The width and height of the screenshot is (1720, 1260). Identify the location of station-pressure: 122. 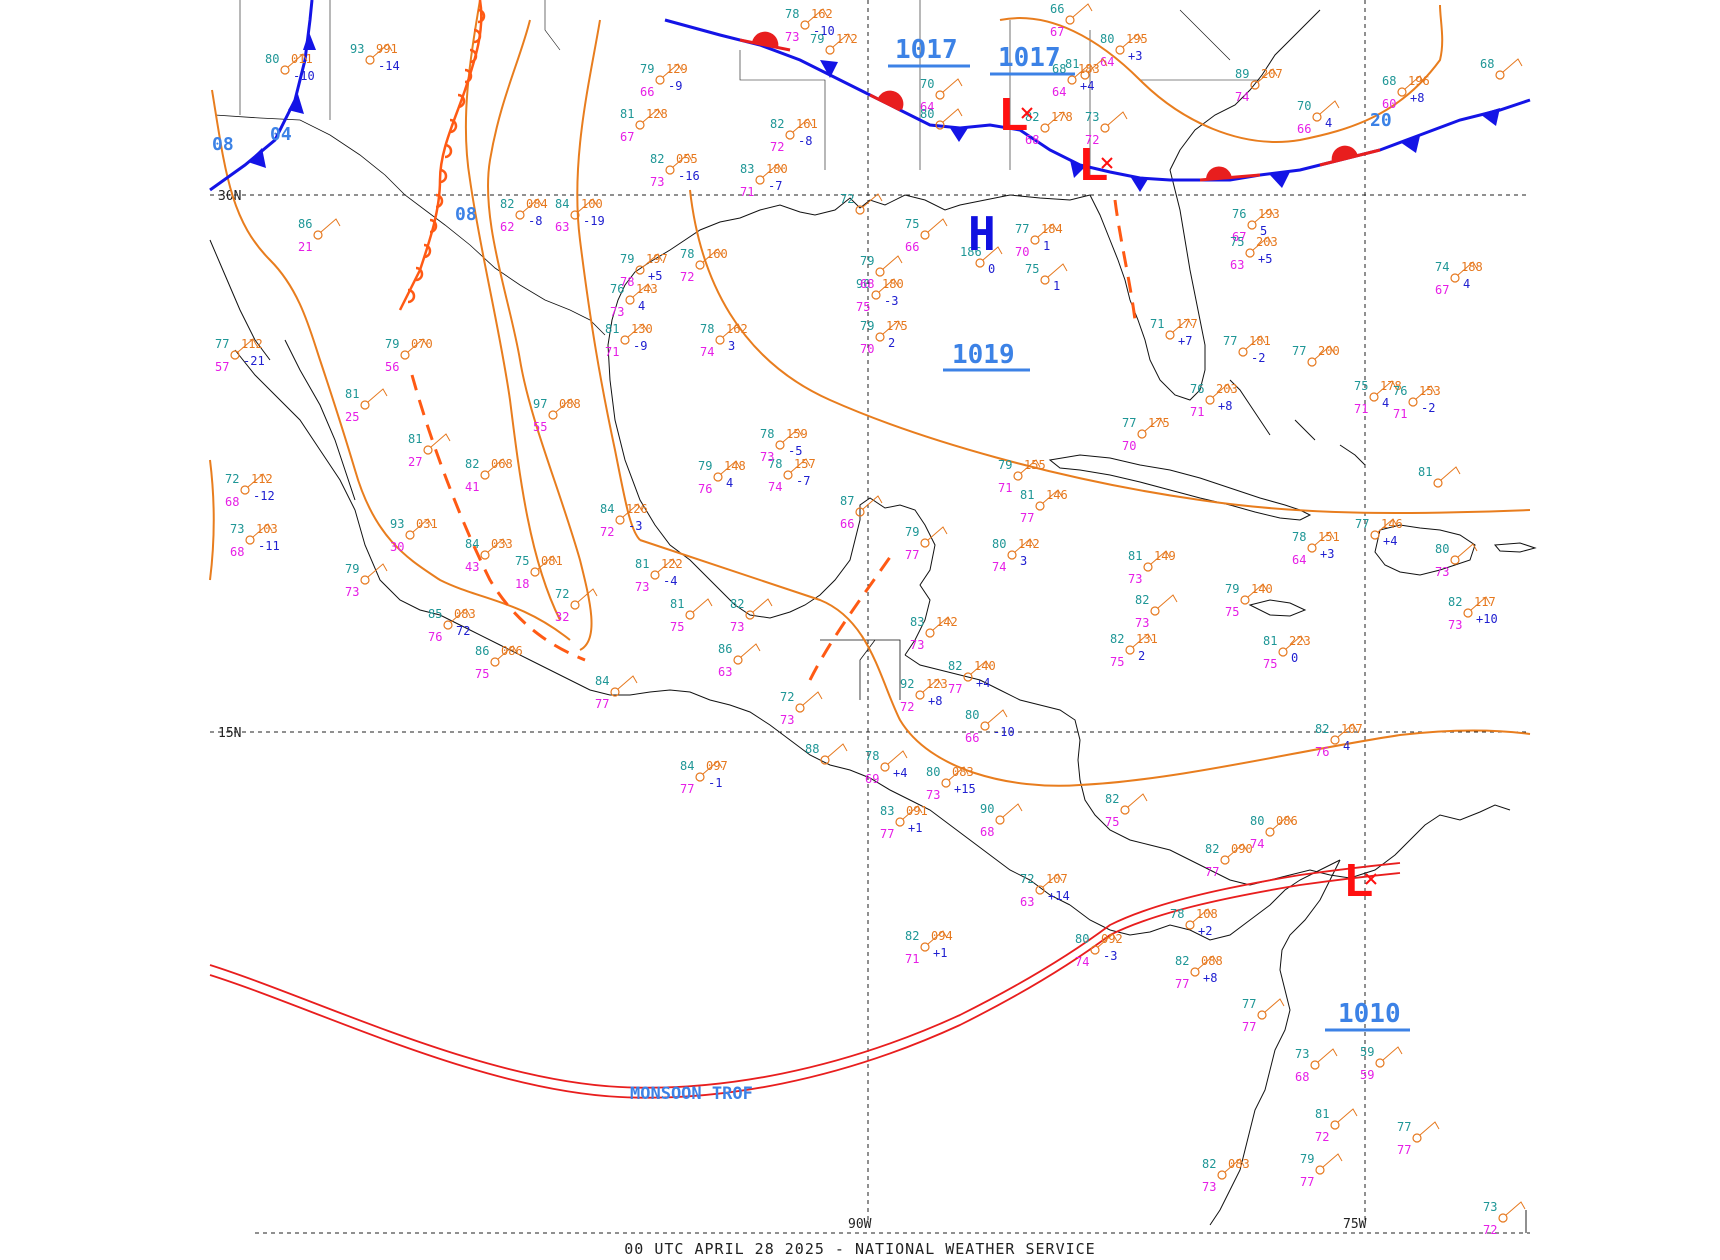
(672, 564).